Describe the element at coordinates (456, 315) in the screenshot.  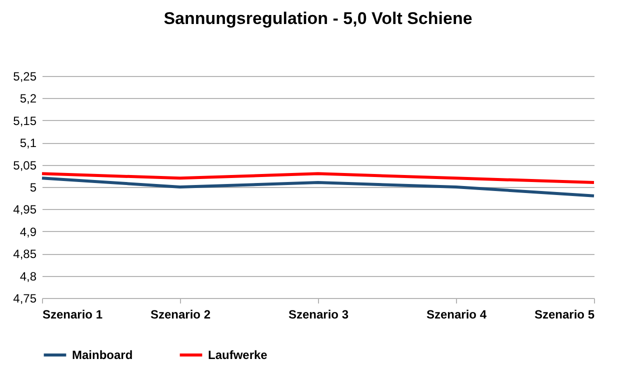
I see `x-tick-label: Szenario 4` at that location.